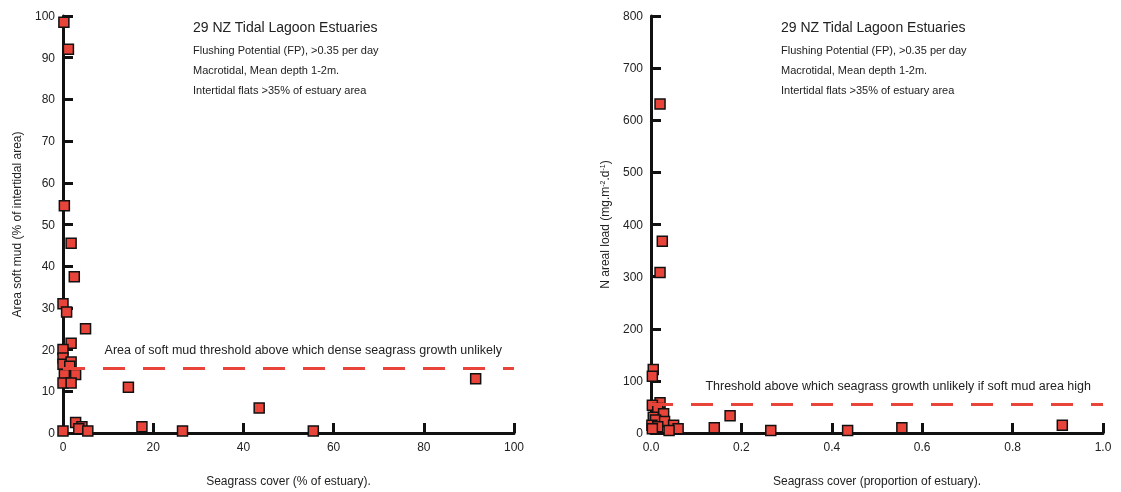 This screenshot has width=1121, height=492. What do you see at coordinates (633, 172) in the screenshot?
I see `y-tick-label: 500` at bounding box center [633, 172].